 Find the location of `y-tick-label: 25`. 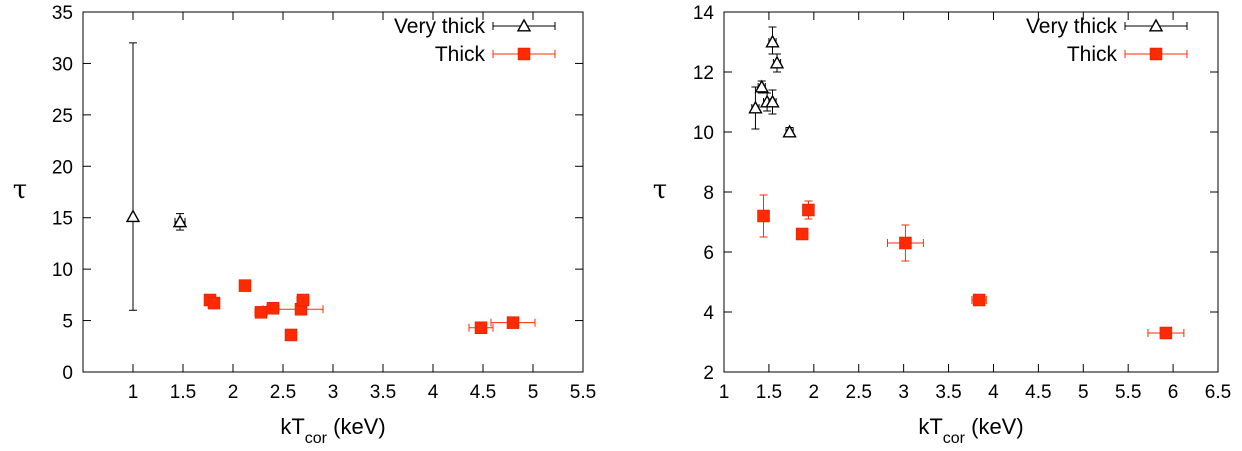

y-tick-label: 25 is located at coordinates (62, 116).